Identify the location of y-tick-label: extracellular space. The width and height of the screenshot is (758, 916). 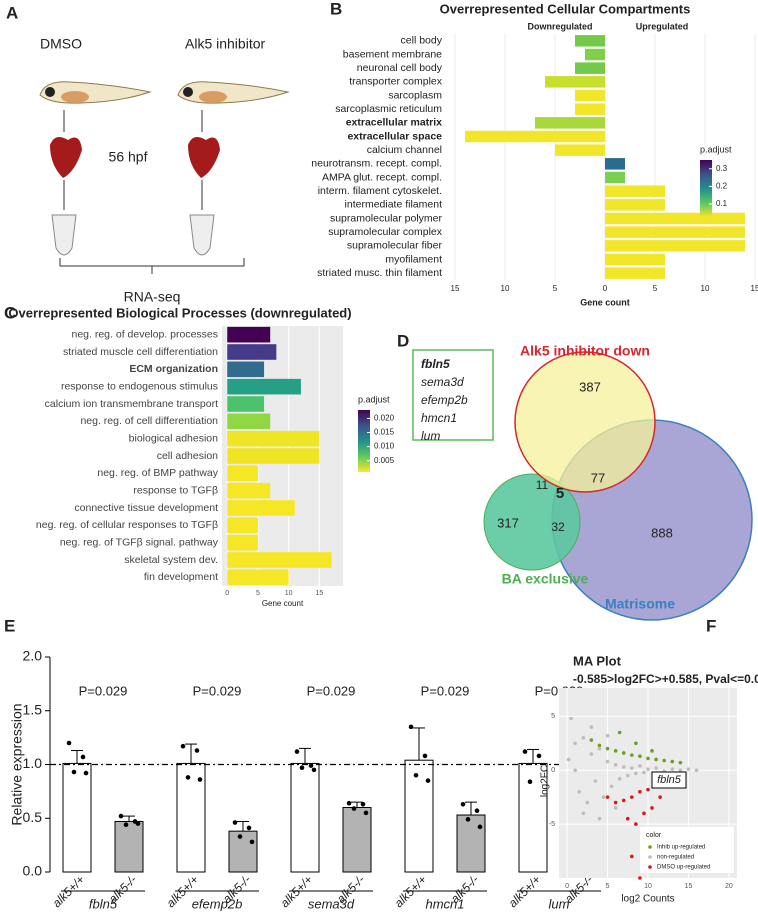
(394, 136).